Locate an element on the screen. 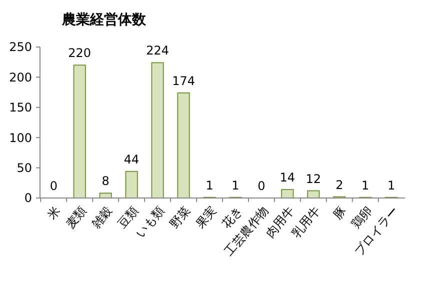 The width and height of the screenshot is (421, 281). y-tick-label: 100 is located at coordinates (20, 137).